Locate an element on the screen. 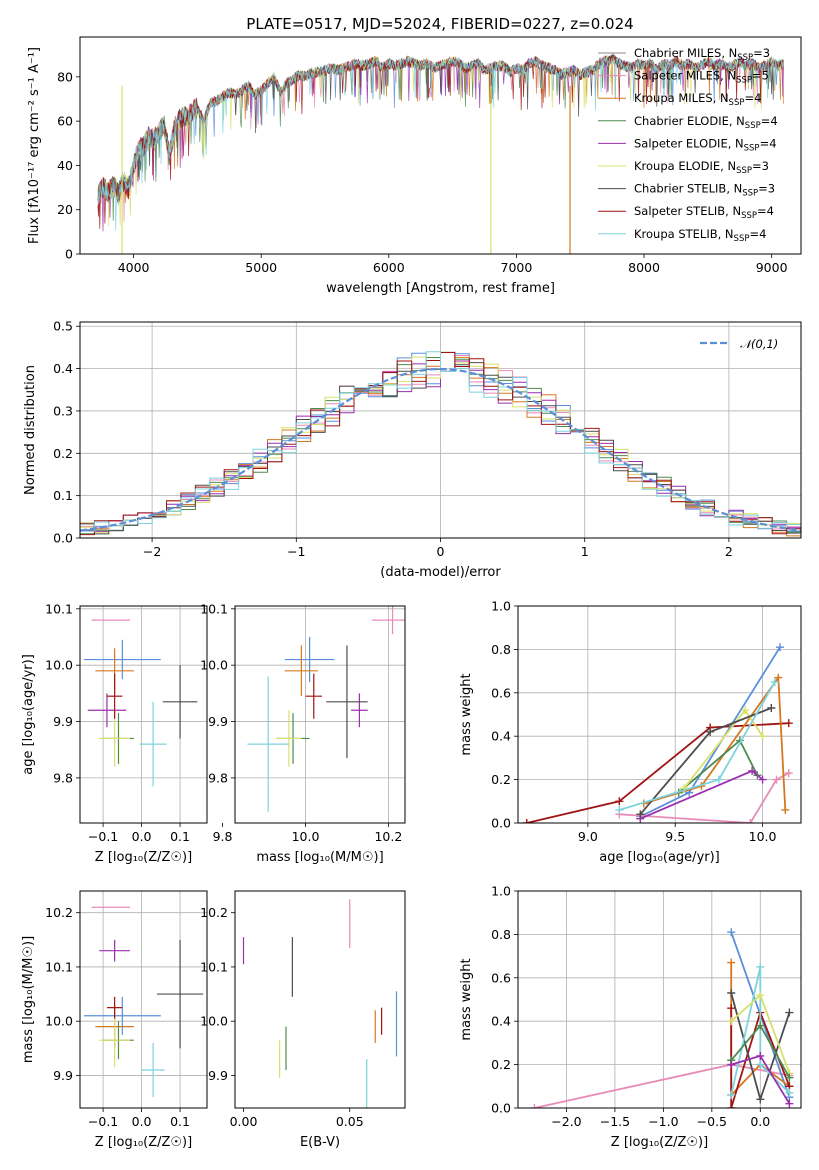  y-tick-label: 0.1 is located at coordinates (63, 495).